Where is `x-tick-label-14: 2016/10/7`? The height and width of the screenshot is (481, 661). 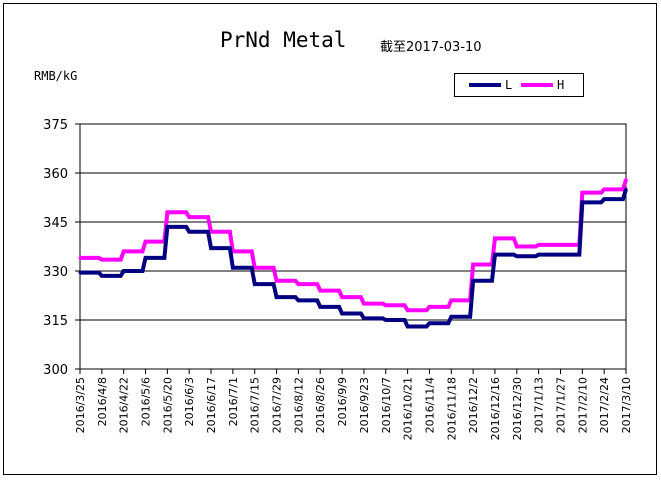 x-tick-label-14: 2016/10/7 is located at coordinates (386, 405).